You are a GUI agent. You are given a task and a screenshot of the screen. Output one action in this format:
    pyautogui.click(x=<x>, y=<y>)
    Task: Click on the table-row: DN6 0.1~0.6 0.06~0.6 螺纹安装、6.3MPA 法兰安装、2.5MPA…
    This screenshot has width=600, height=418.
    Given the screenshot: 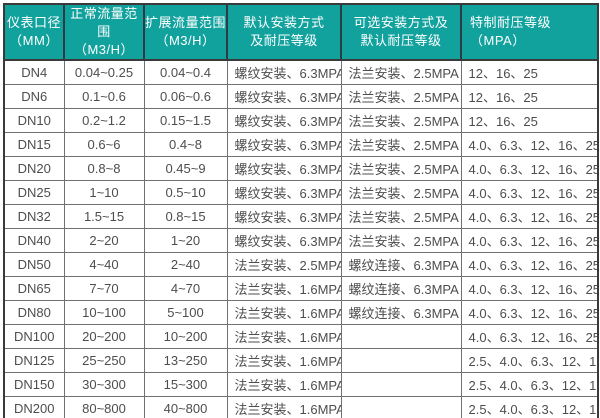 What is the action you would take?
    pyautogui.click(x=301, y=96)
    